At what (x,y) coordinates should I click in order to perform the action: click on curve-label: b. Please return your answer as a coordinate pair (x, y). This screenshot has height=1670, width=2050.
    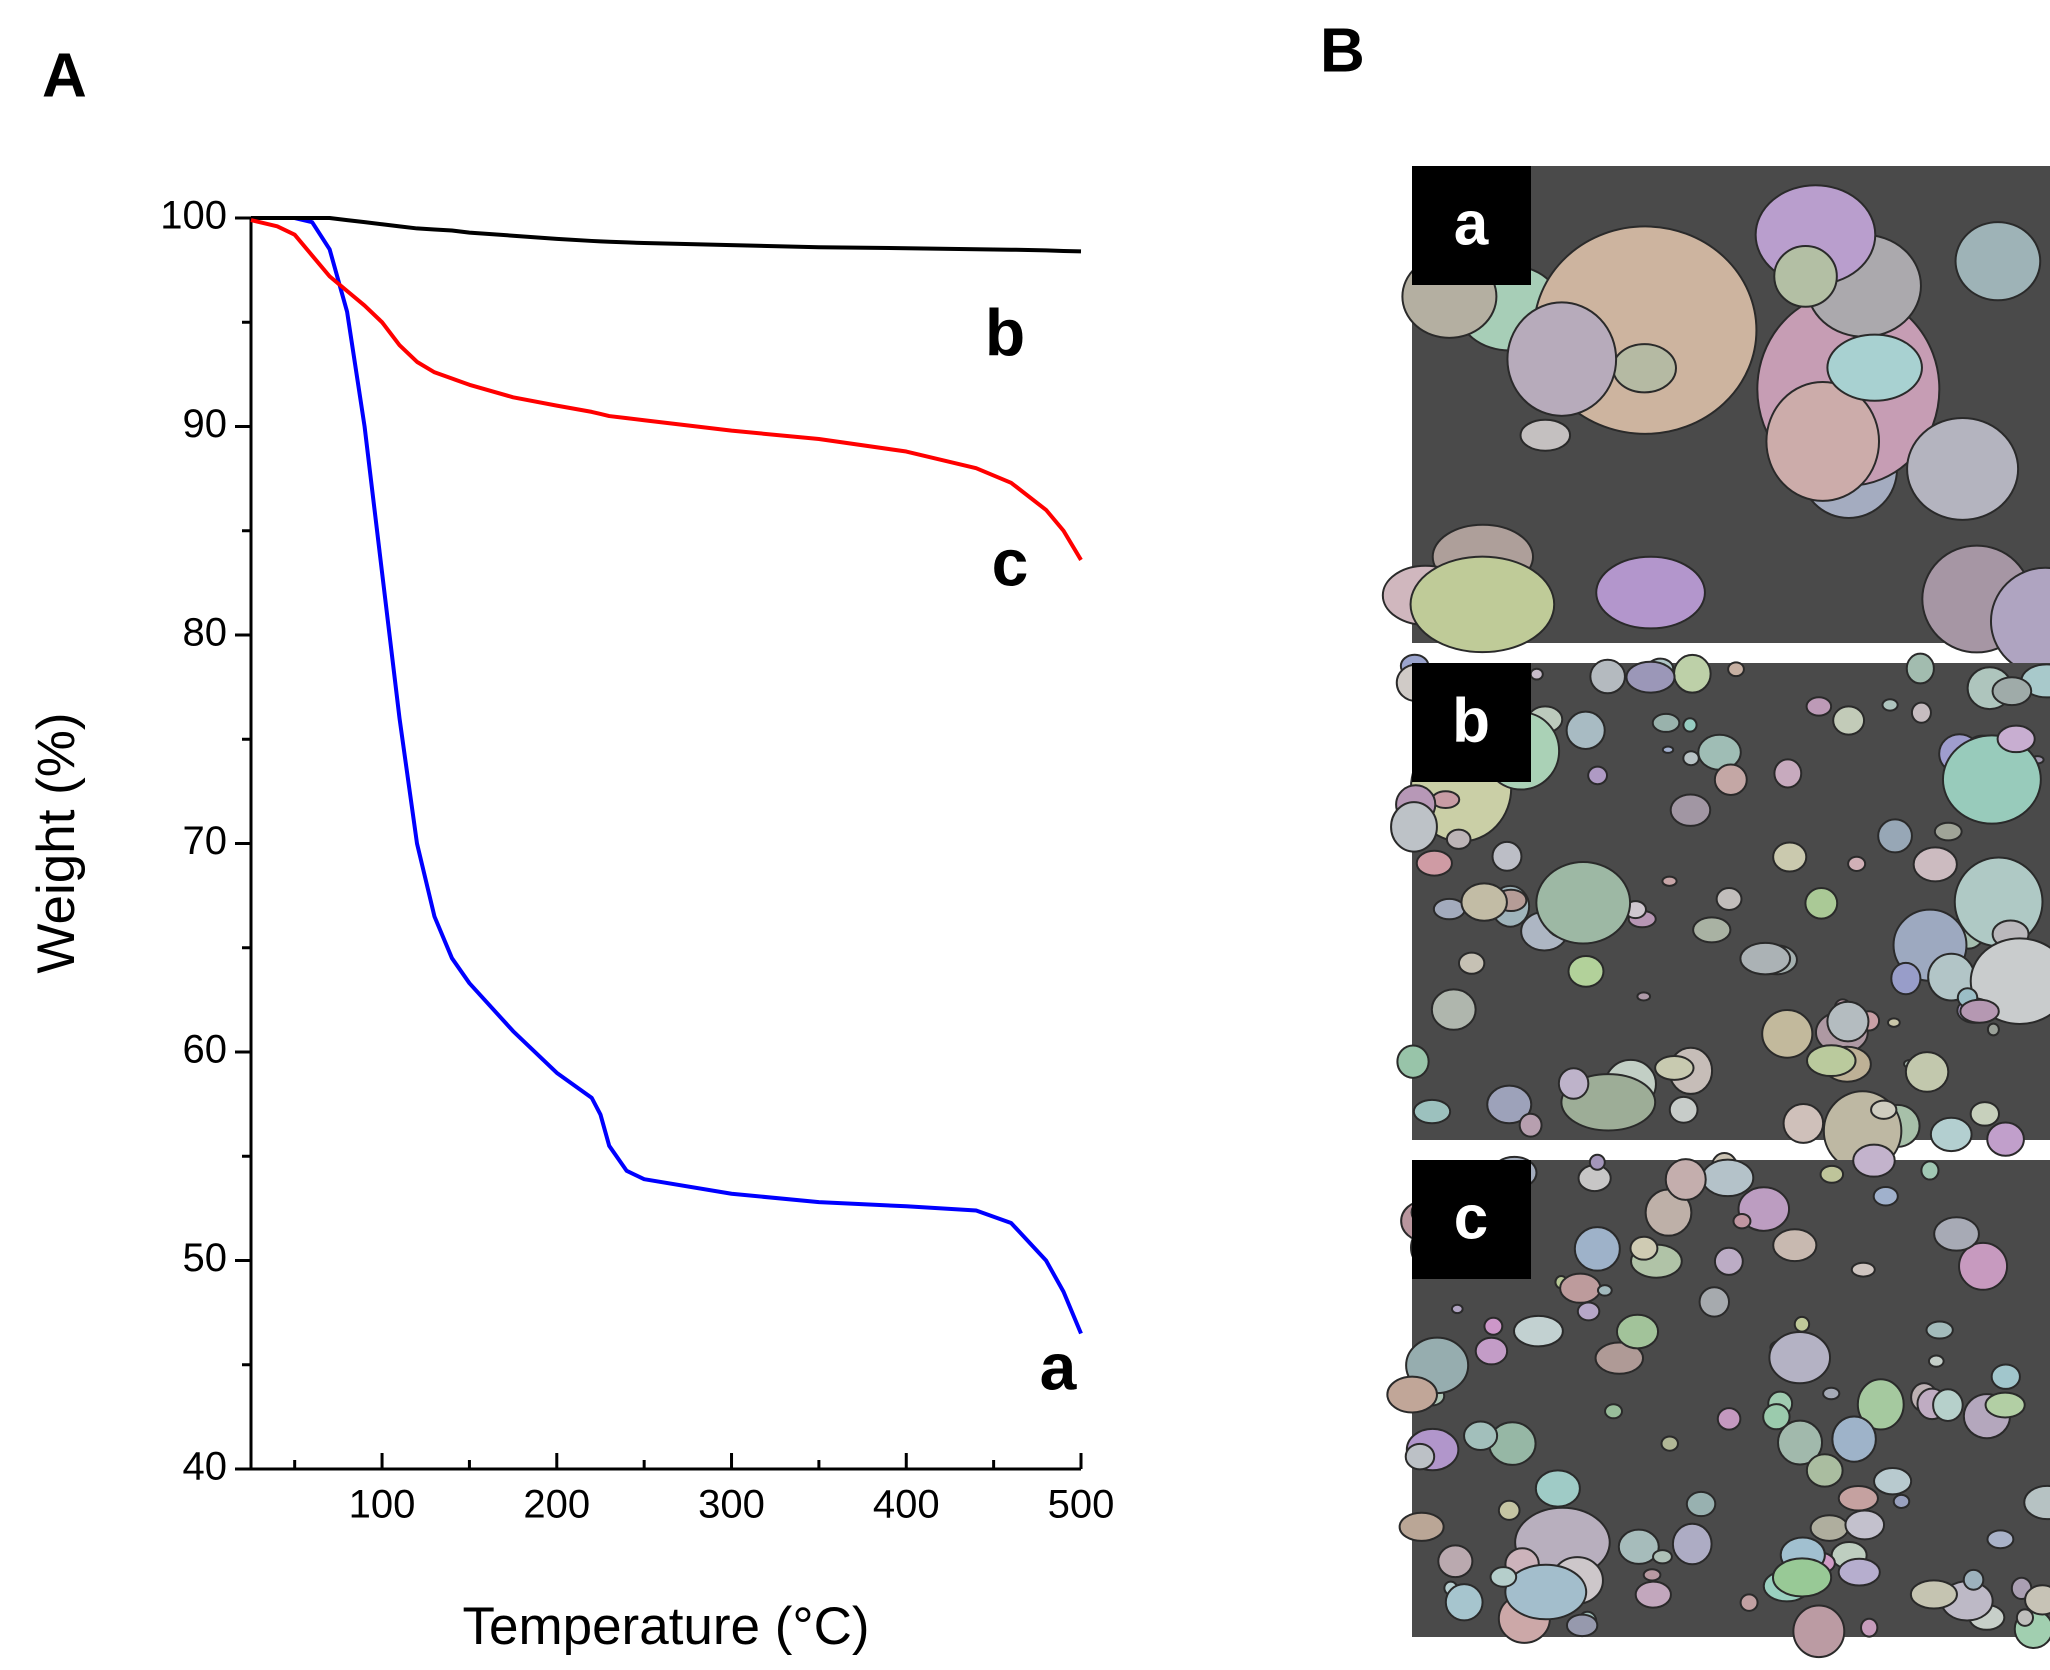
    Looking at the image, I should click on (1005, 332).